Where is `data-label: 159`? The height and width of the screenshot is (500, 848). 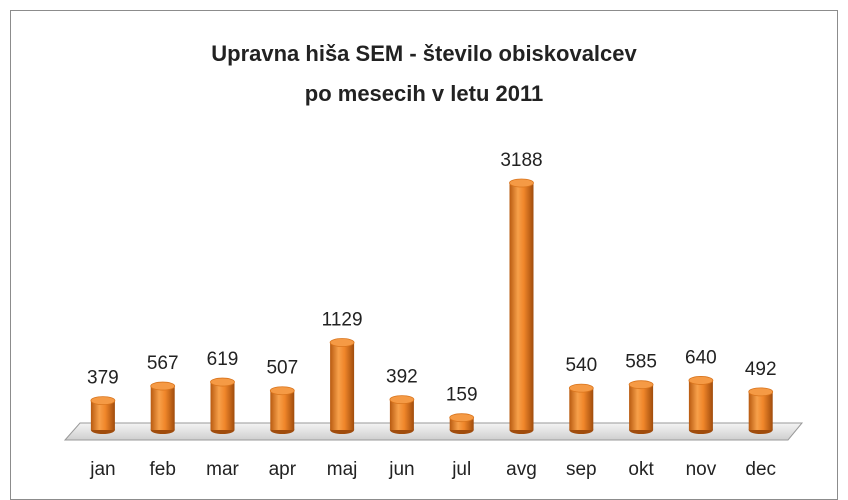 data-label: 159 is located at coordinates (462, 395).